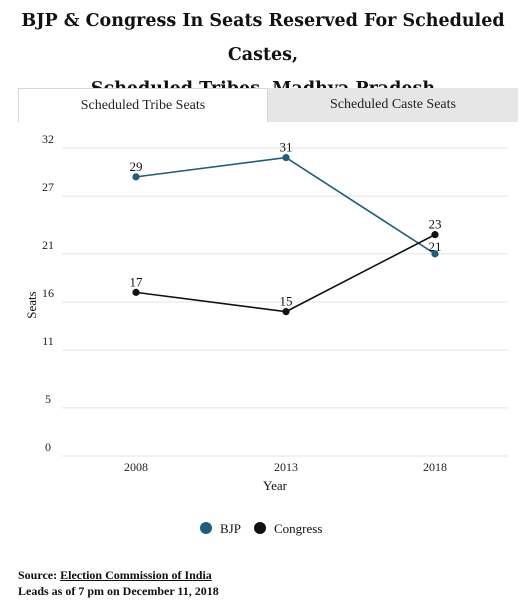 The height and width of the screenshot is (612, 526). I want to click on legend-congress-dot-icon, so click(260, 528).